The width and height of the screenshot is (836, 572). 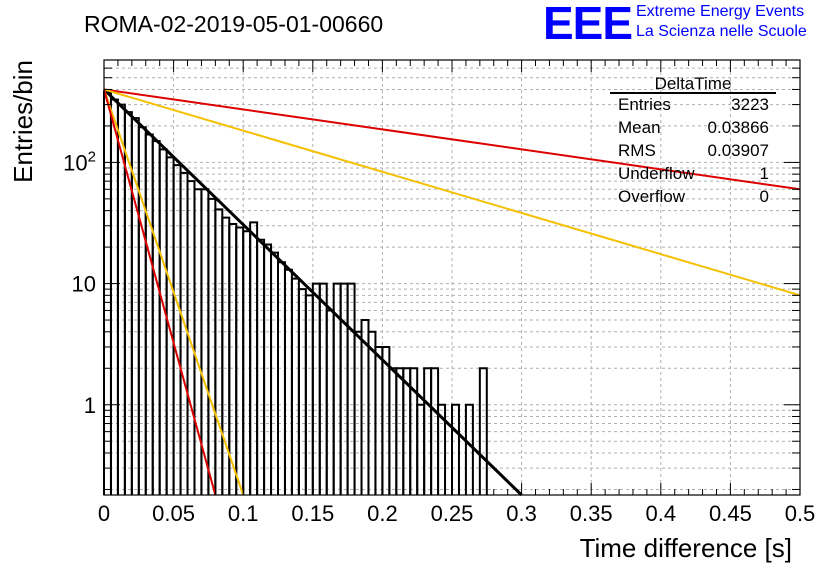 I want to click on x-tick-label: 0.45, so click(x=730, y=513).